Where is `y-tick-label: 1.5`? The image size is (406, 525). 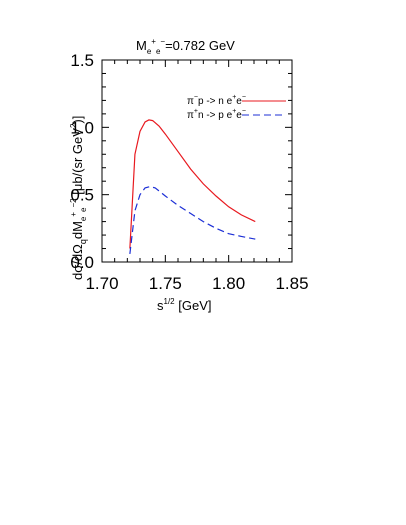
y-tick-label: 1.5 is located at coordinates (82, 60).